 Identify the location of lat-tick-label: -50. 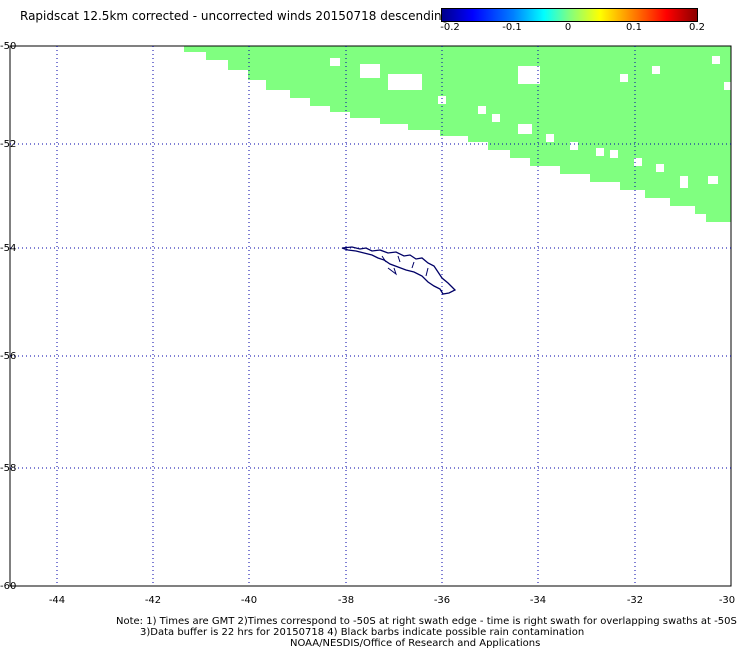
(8, 46).